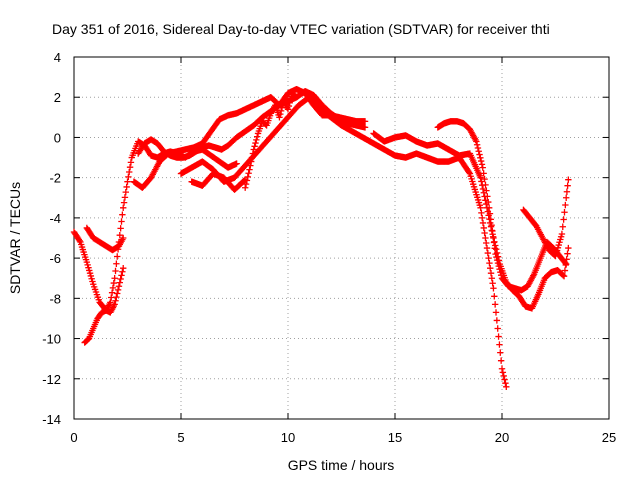  Describe the element at coordinates (51, 339) in the screenshot. I see `y-tick-label: -10` at that location.